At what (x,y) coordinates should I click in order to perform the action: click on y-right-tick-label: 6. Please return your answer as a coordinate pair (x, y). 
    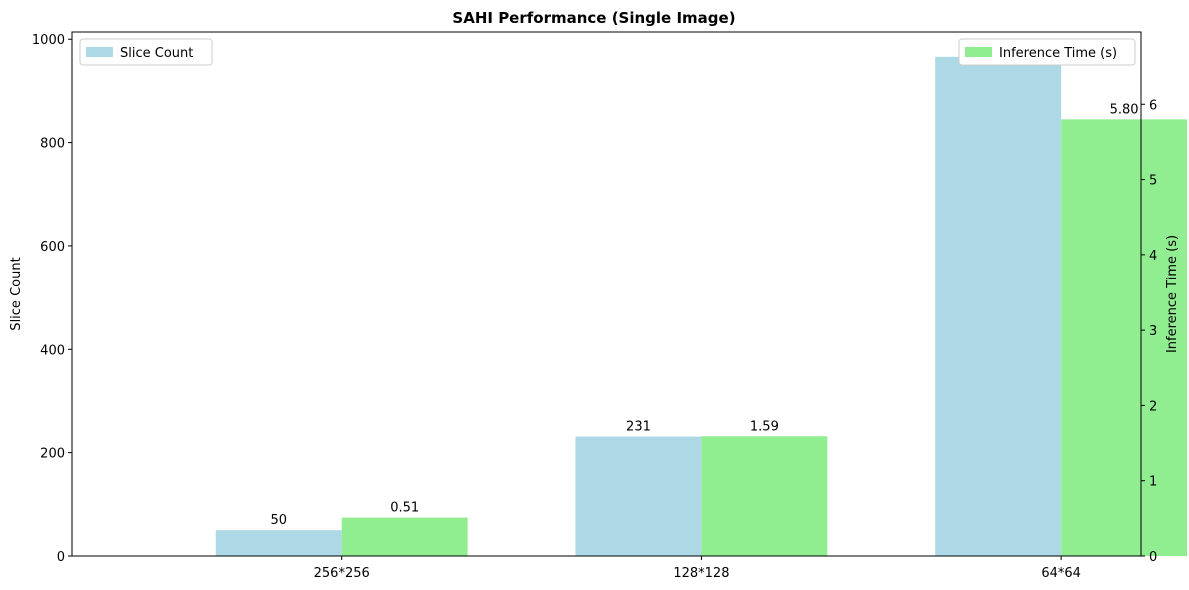
    Looking at the image, I should click on (1153, 105).